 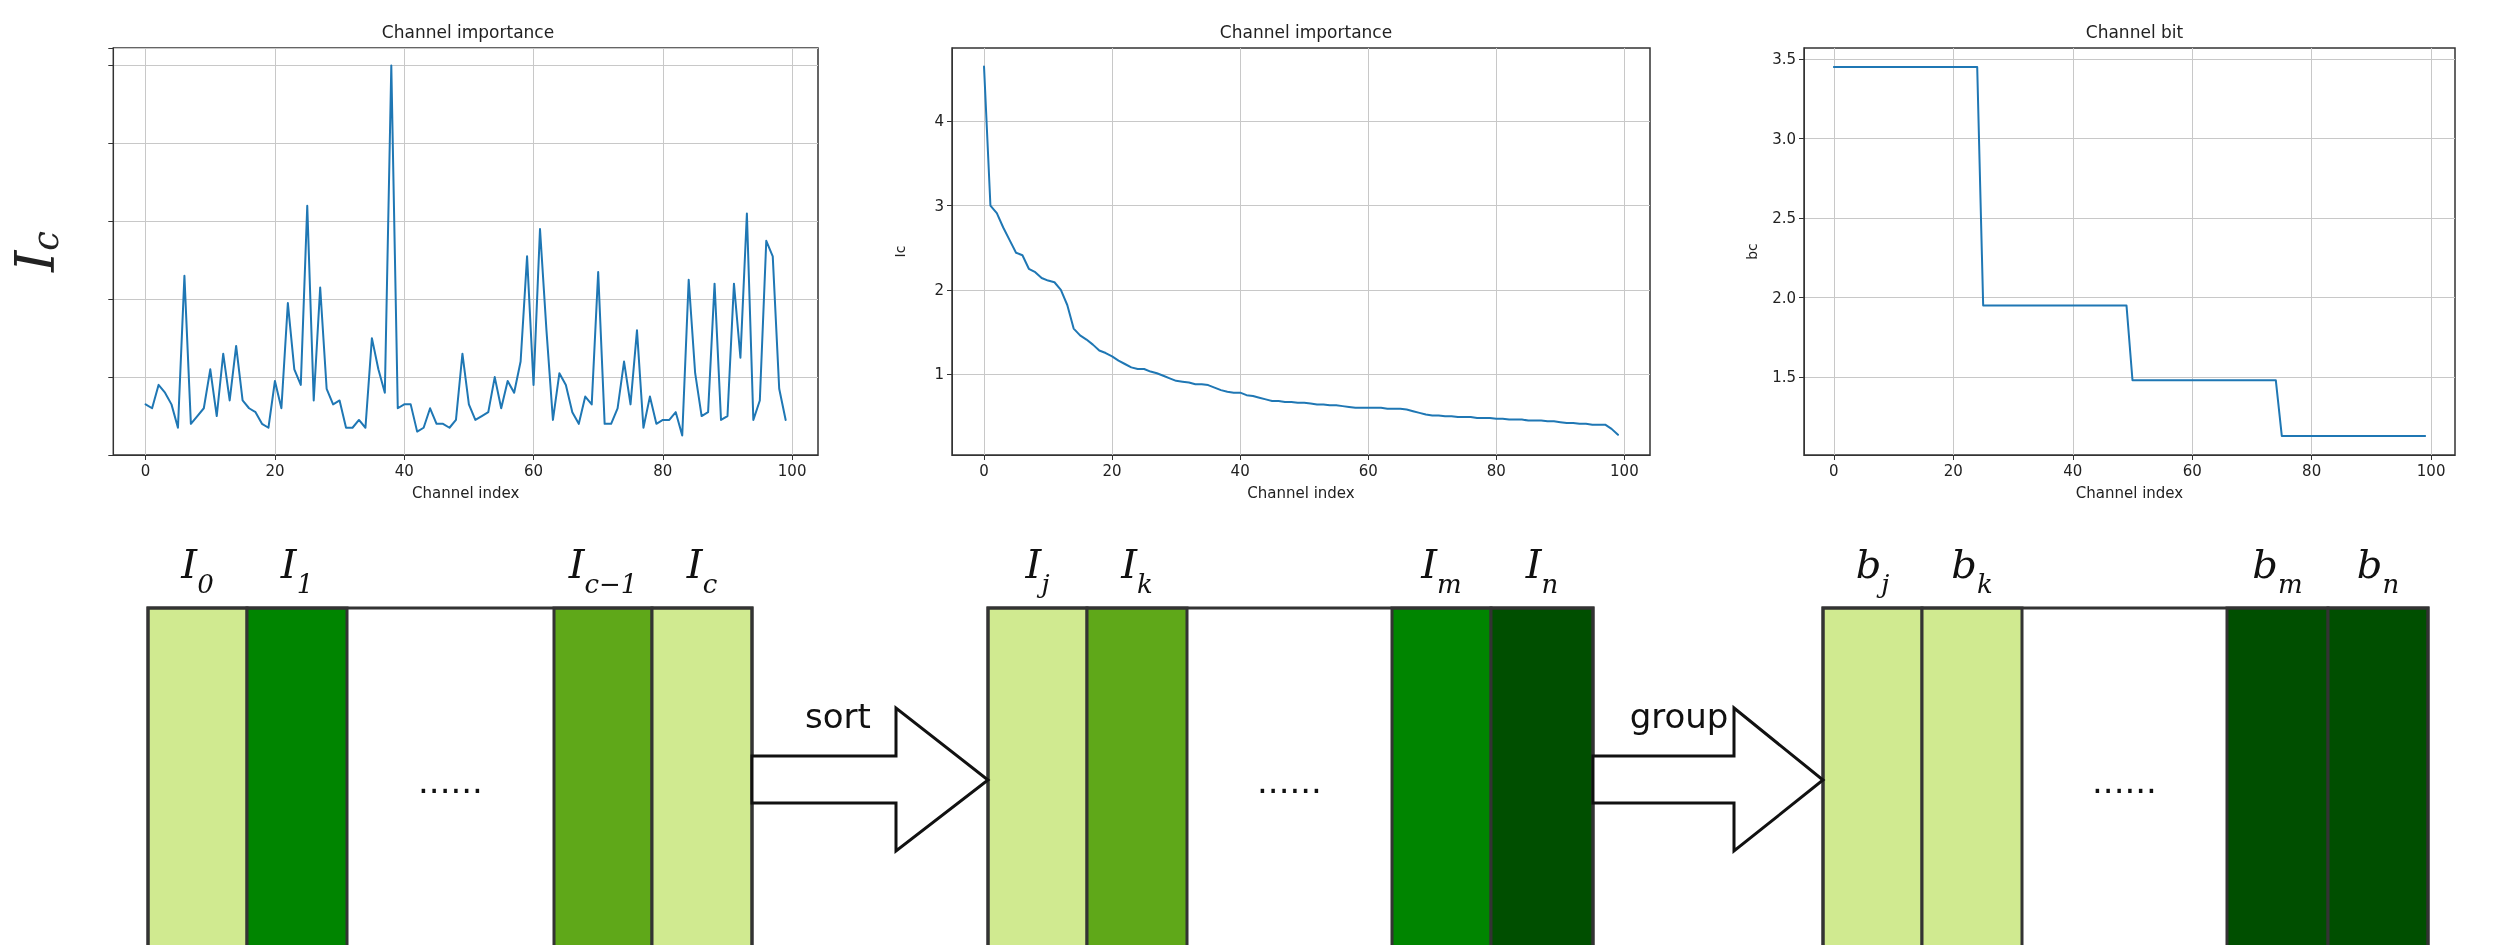 I want to click on text: I$_{1}$, so click(x=296, y=570).